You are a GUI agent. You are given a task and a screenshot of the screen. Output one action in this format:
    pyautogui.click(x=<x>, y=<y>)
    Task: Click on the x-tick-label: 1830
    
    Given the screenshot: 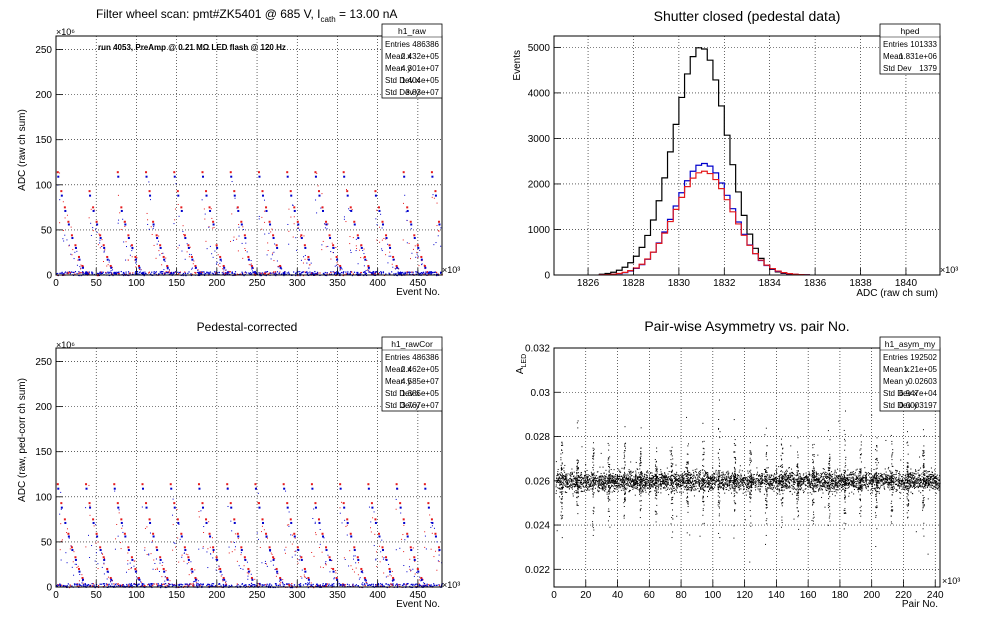 What is the action you would take?
    pyautogui.click(x=679, y=283)
    